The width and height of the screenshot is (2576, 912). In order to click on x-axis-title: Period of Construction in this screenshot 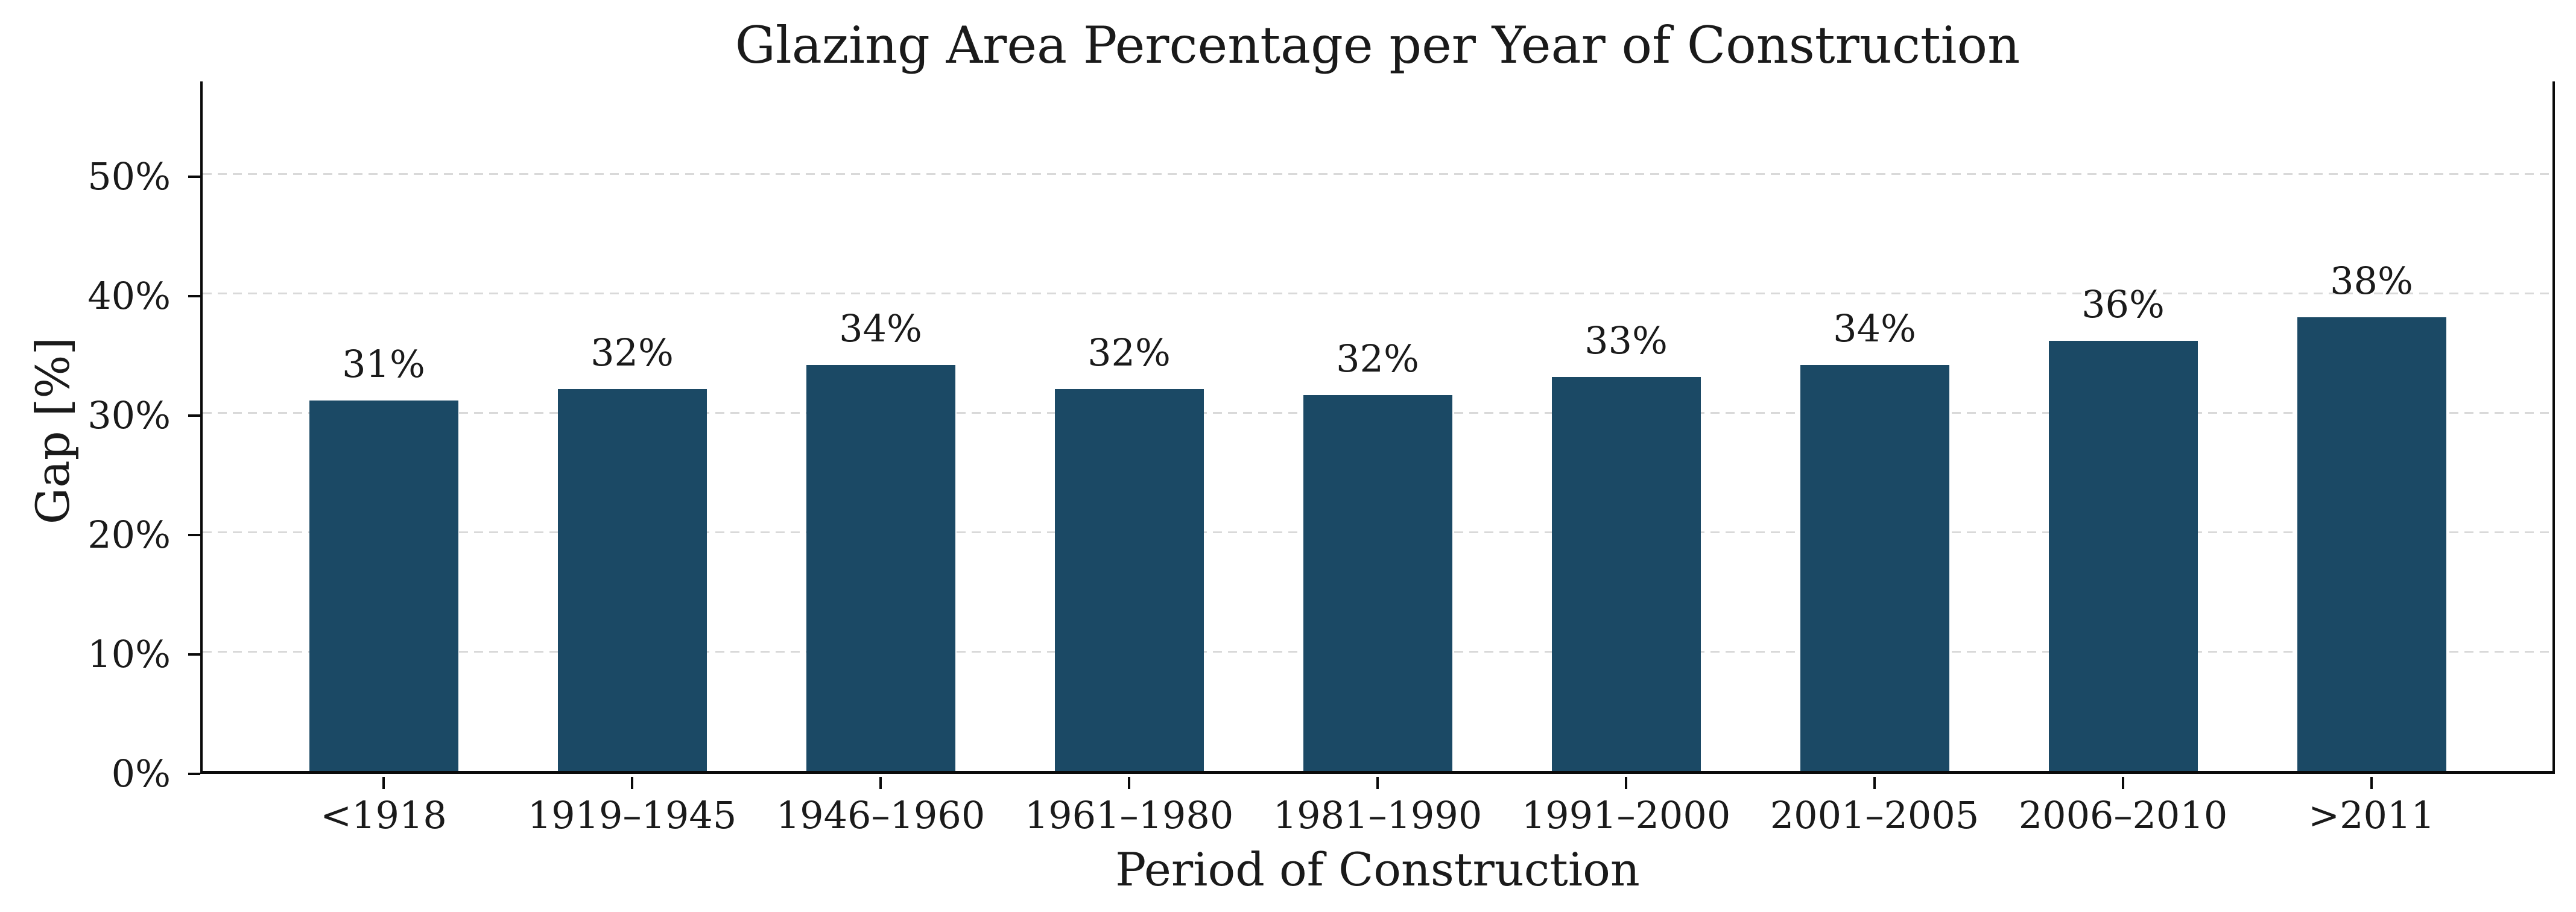, I will do `click(1377, 869)`.